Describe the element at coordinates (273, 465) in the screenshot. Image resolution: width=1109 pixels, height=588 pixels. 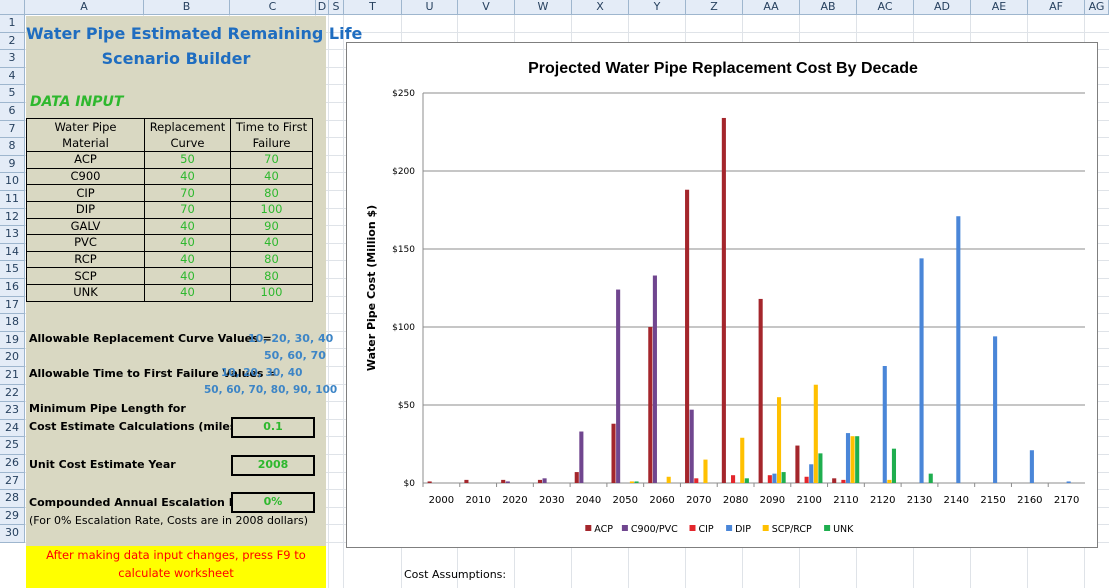
I see `unit-cost-year-input: 2008` at that location.